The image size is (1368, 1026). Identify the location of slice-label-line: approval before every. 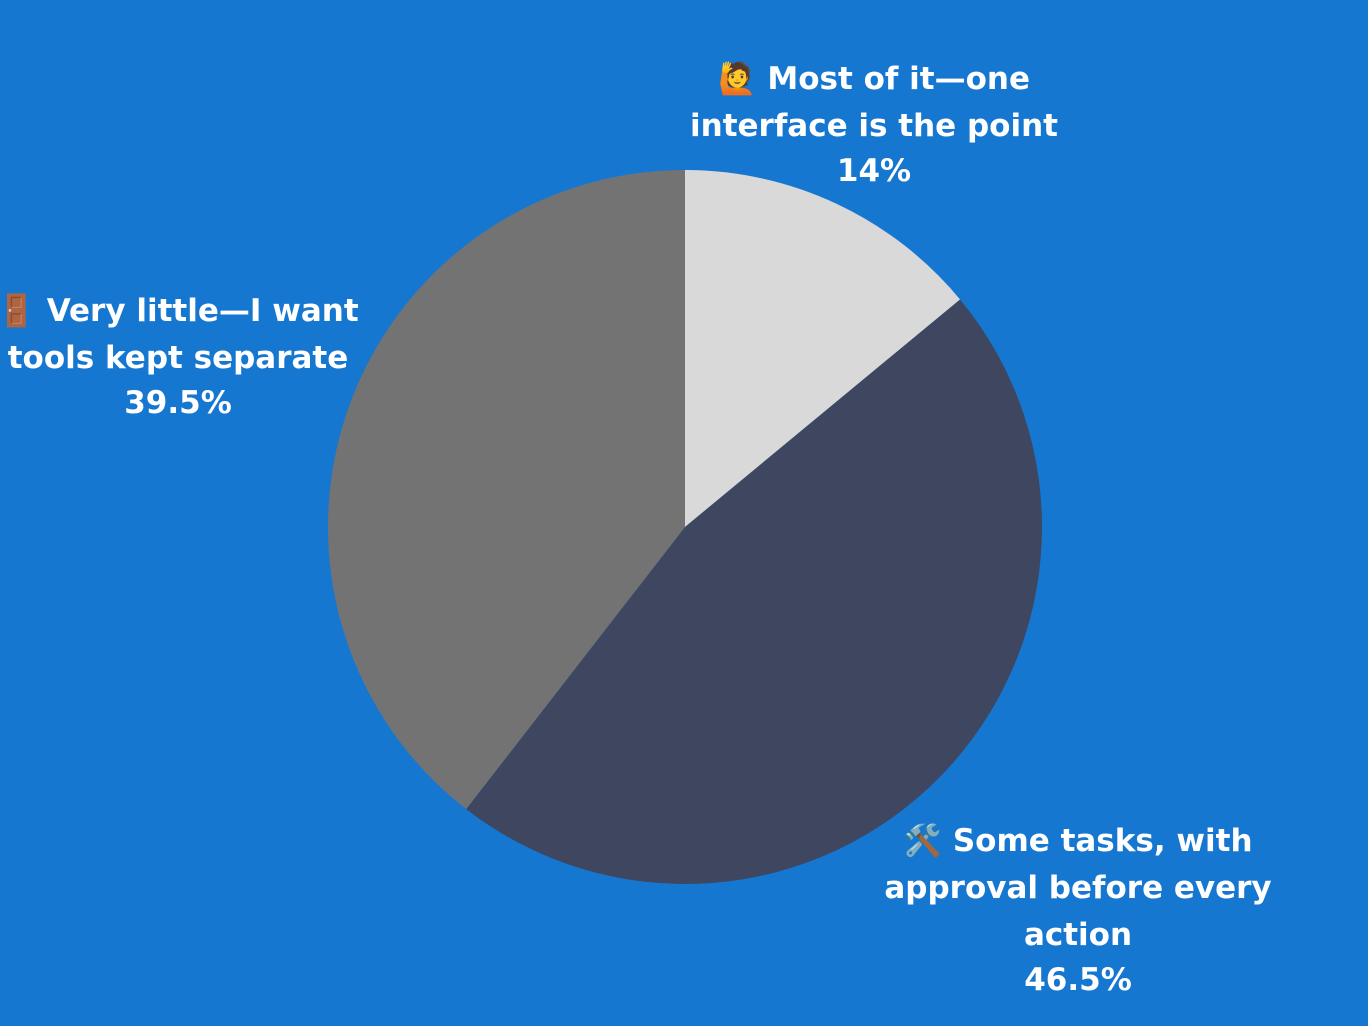
(1078, 888).